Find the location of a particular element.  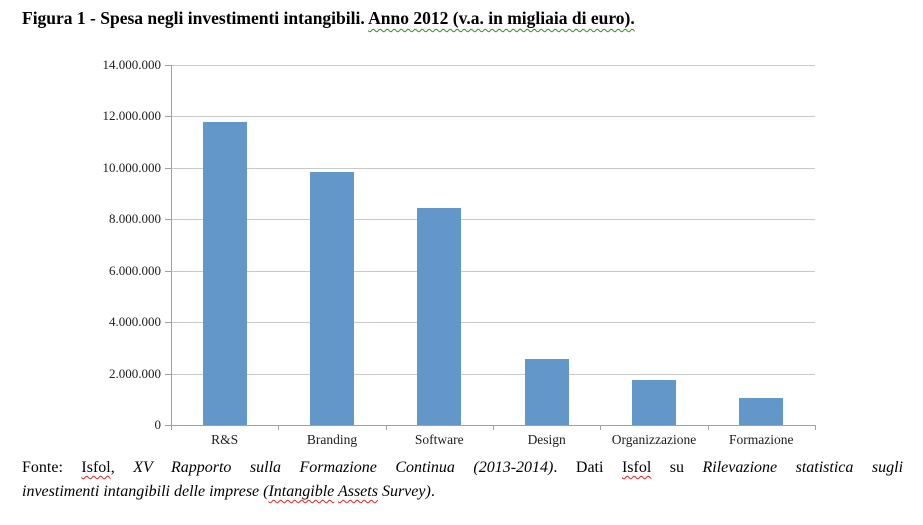

footer-segment: . is located at coordinates (432, 491).